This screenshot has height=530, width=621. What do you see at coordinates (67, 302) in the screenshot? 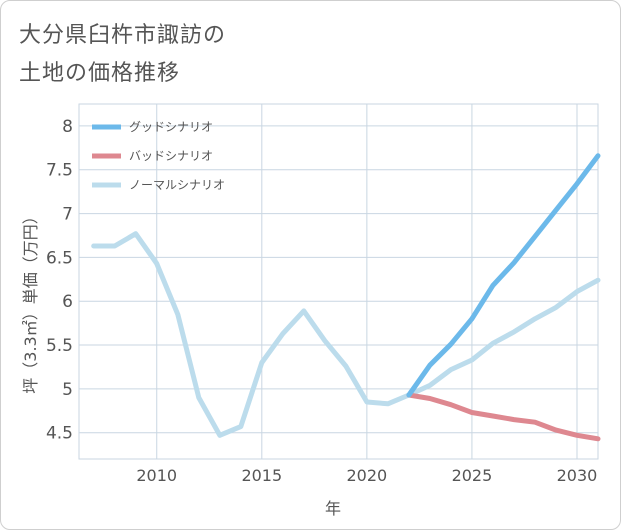
I see `y-tick-label: 6` at bounding box center [67, 302].